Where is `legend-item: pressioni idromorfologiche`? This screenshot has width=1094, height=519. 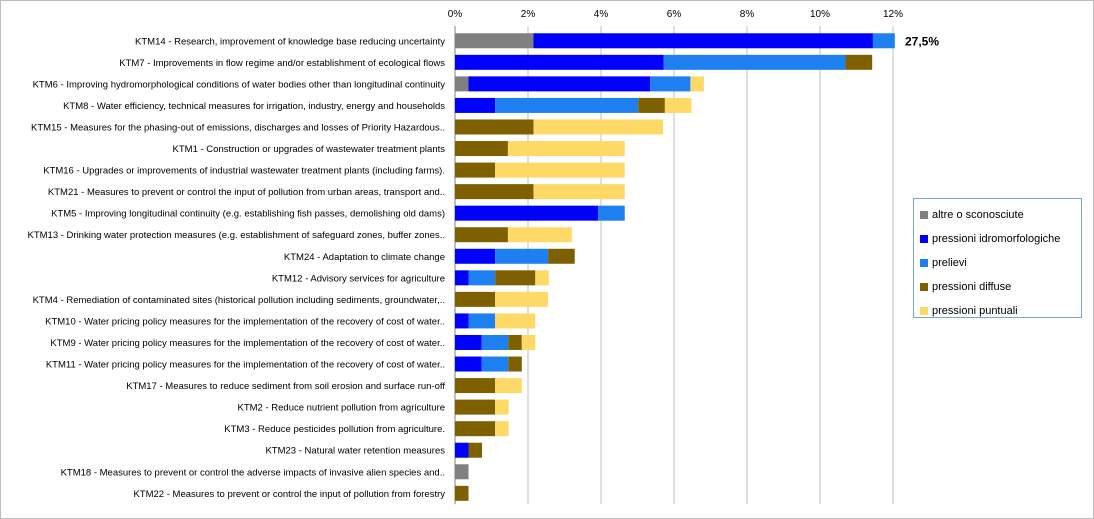
legend-item: pressioni idromorfologiche is located at coordinates (1000, 239).